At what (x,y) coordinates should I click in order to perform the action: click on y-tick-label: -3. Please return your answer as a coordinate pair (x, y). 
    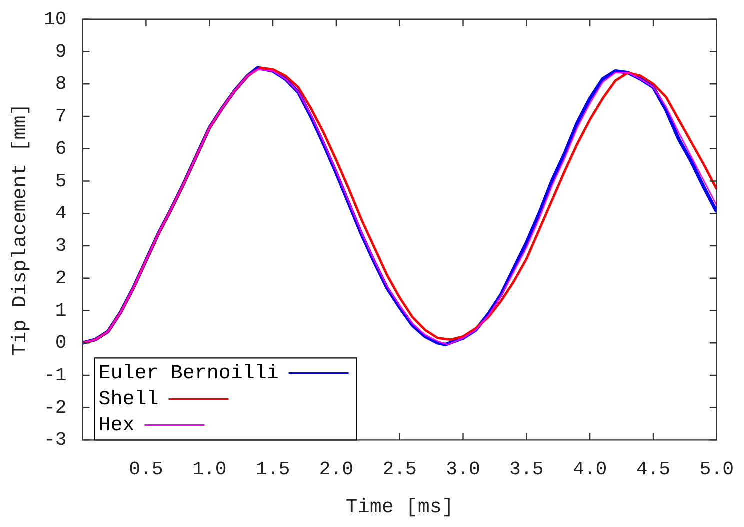
    Looking at the image, I should click on (55, 440).